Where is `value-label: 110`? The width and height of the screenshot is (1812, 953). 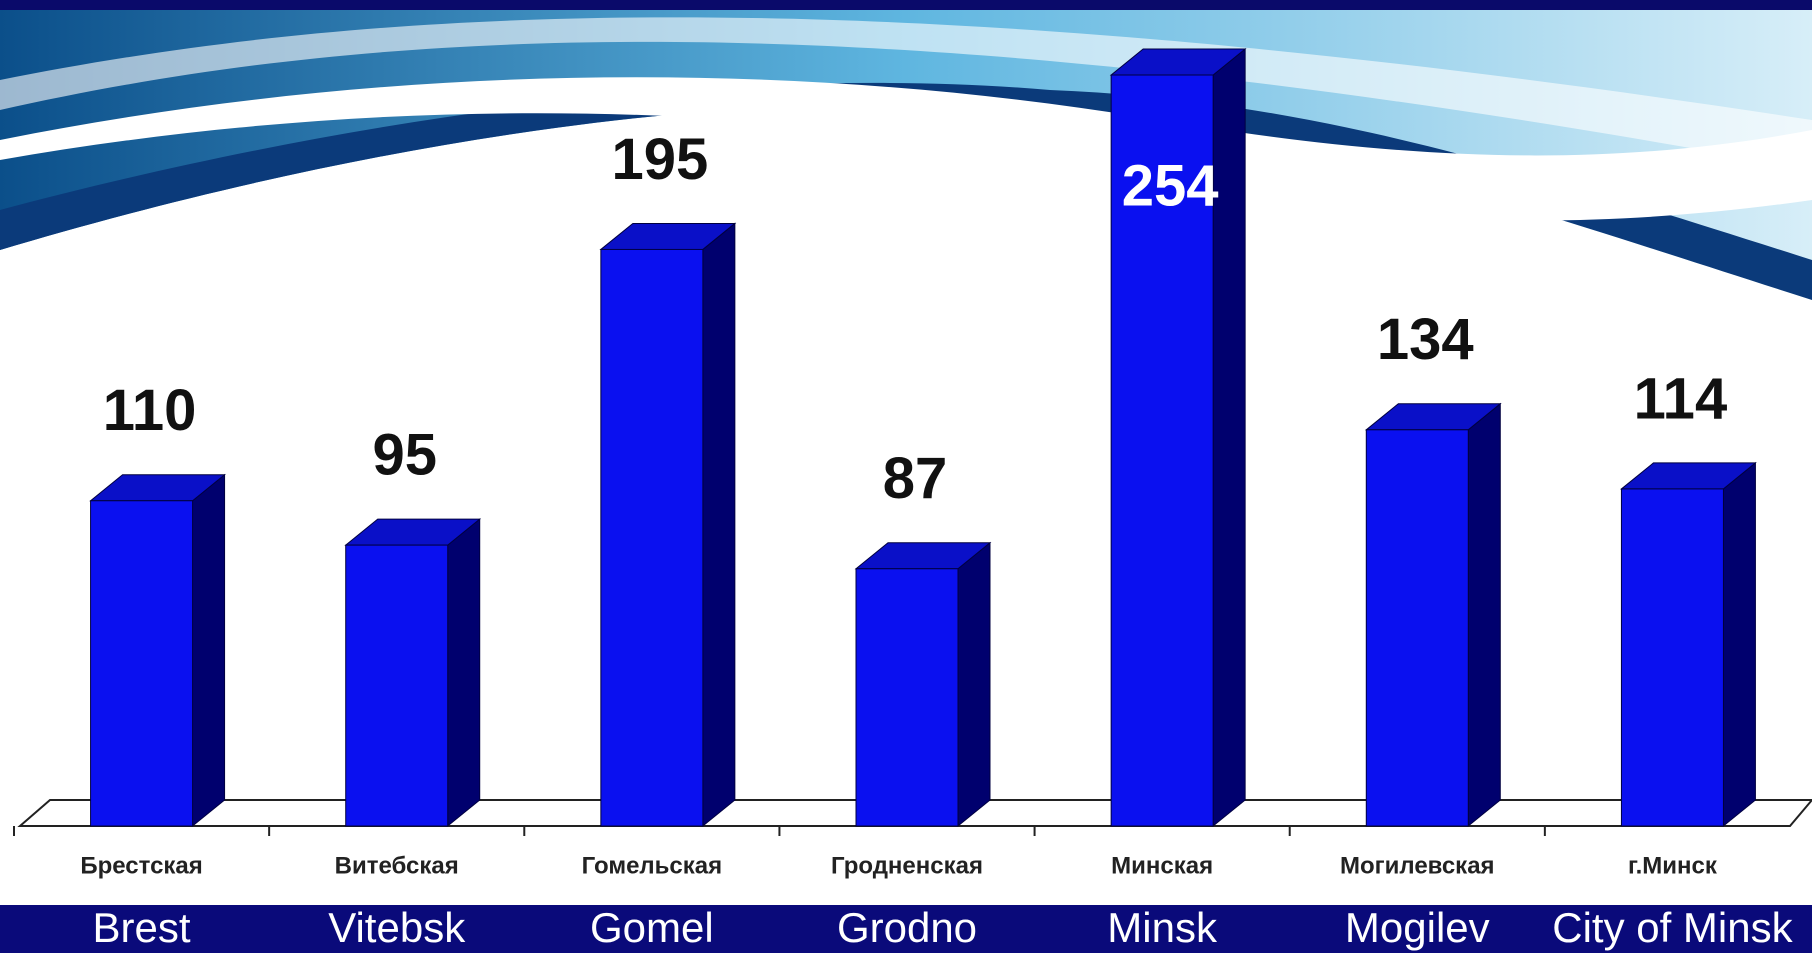 value-label: 110 is located at coordinates (150, 410).